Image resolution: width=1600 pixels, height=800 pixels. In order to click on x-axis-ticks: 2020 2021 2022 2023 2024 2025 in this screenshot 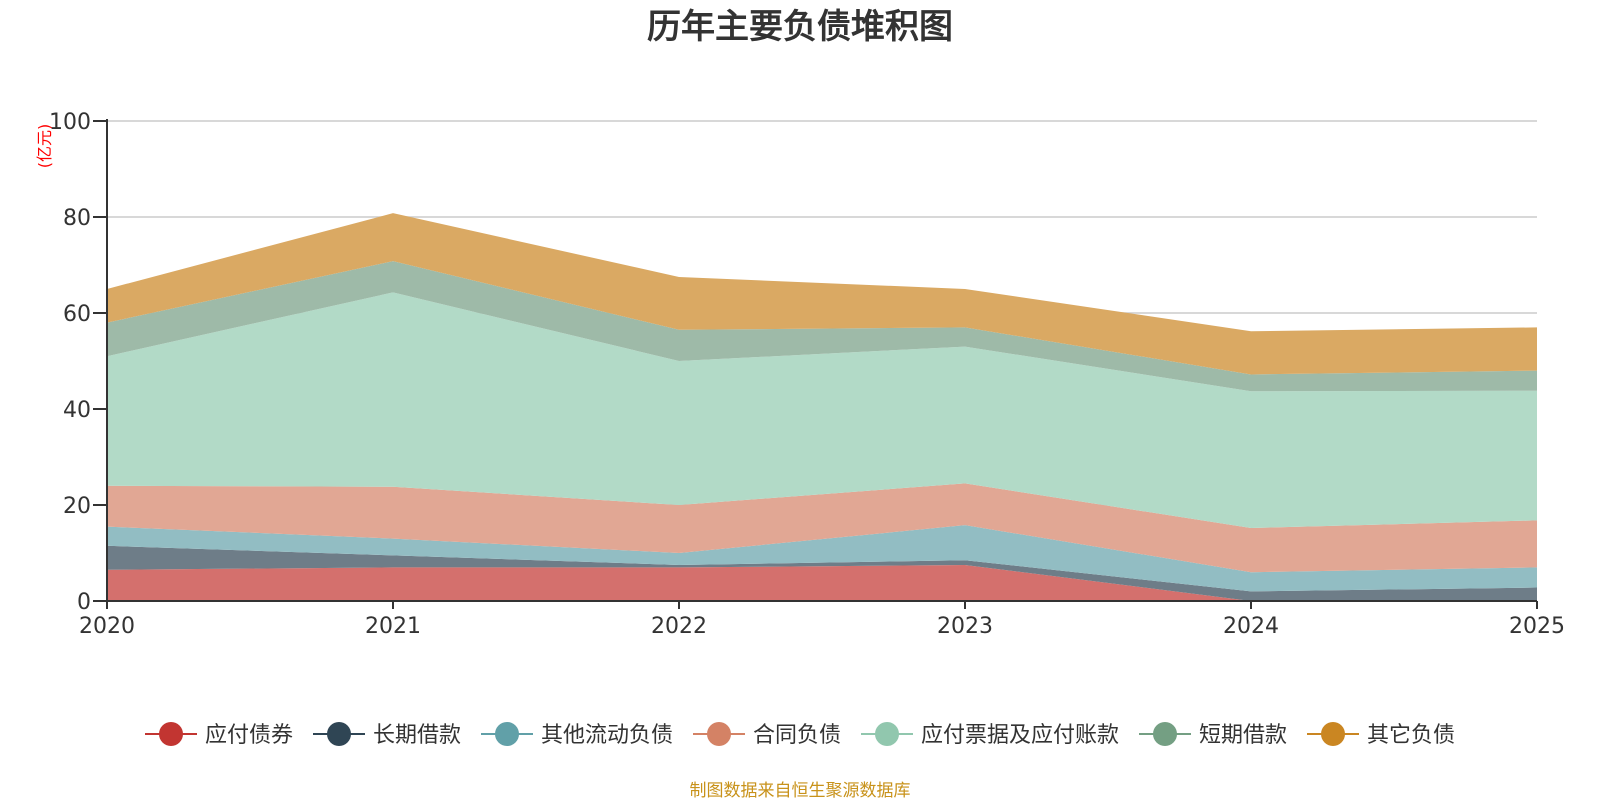, I will do `click(822, 620)`.